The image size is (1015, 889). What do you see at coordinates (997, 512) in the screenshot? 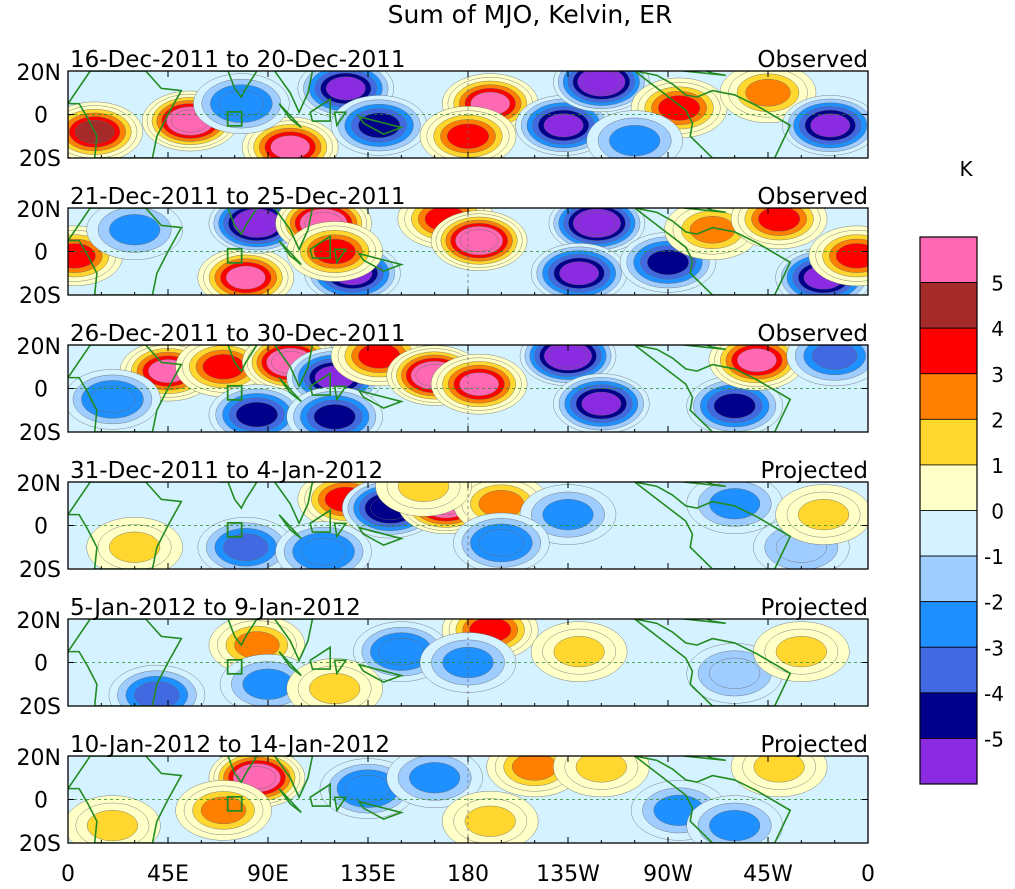
I see `colorbar-tick-label: 0` at bounding box center [997, 512].